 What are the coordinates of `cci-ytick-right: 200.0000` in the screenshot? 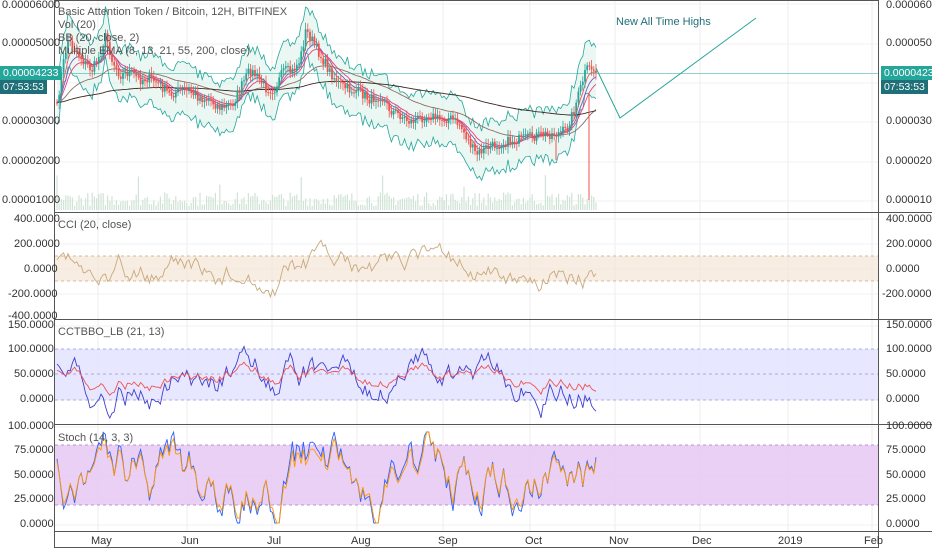 It's located at (909, 244).